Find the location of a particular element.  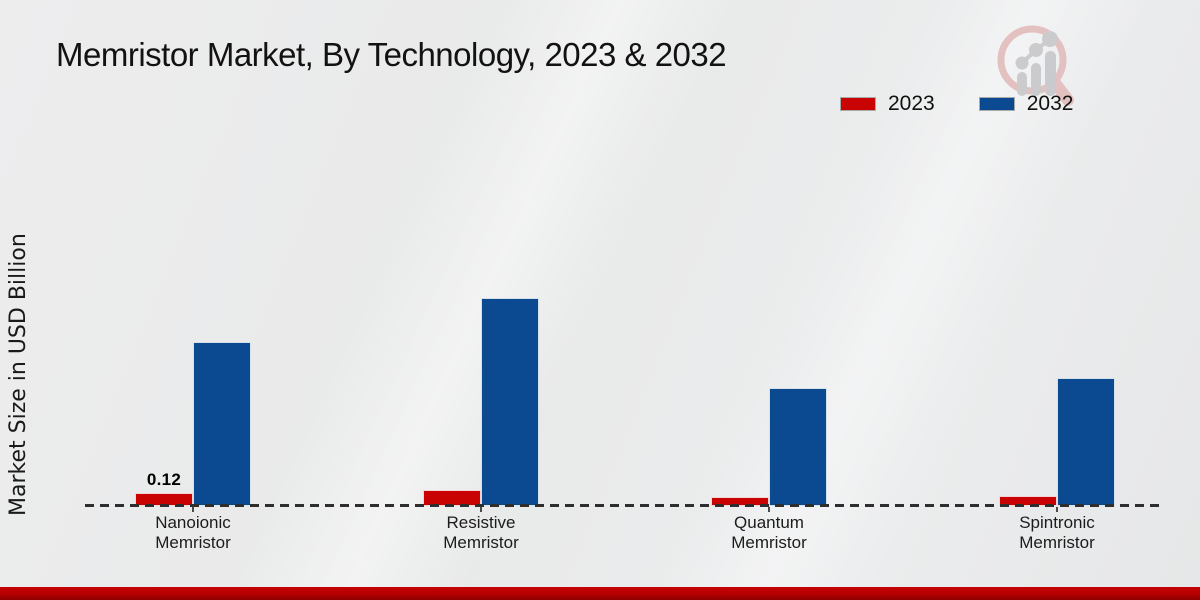

legend-label-2023: 2023 is located at coordinates (911, 103).